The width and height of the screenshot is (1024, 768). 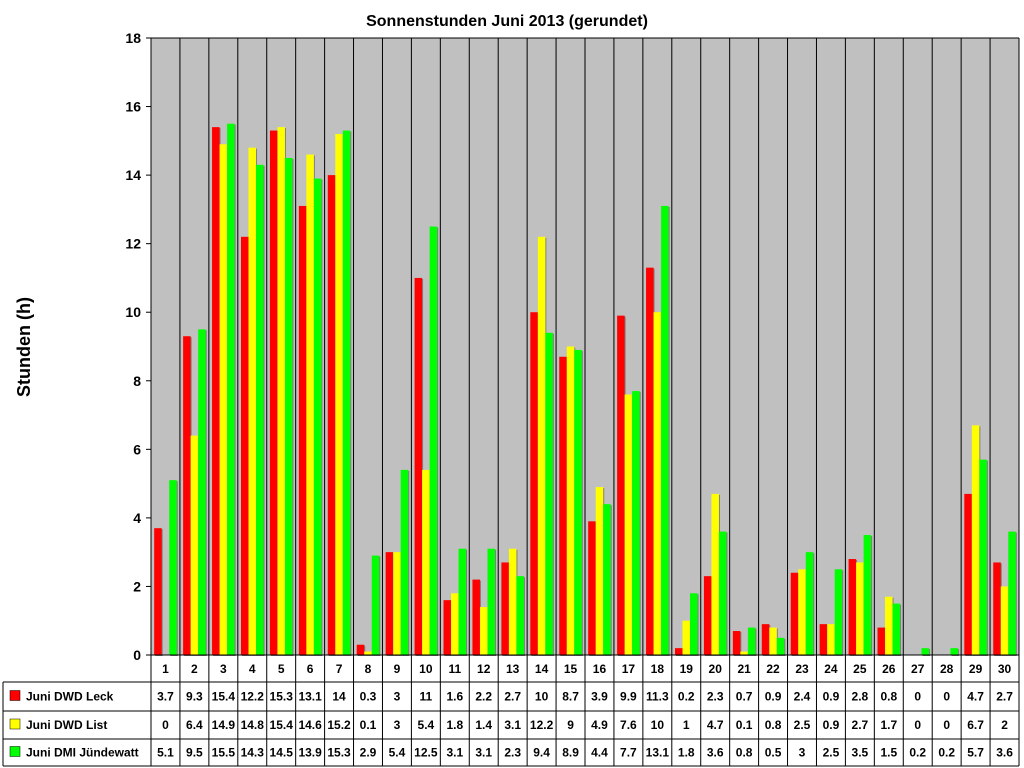 I want to click on data-label: 1.7, so click(x=888, y=725).